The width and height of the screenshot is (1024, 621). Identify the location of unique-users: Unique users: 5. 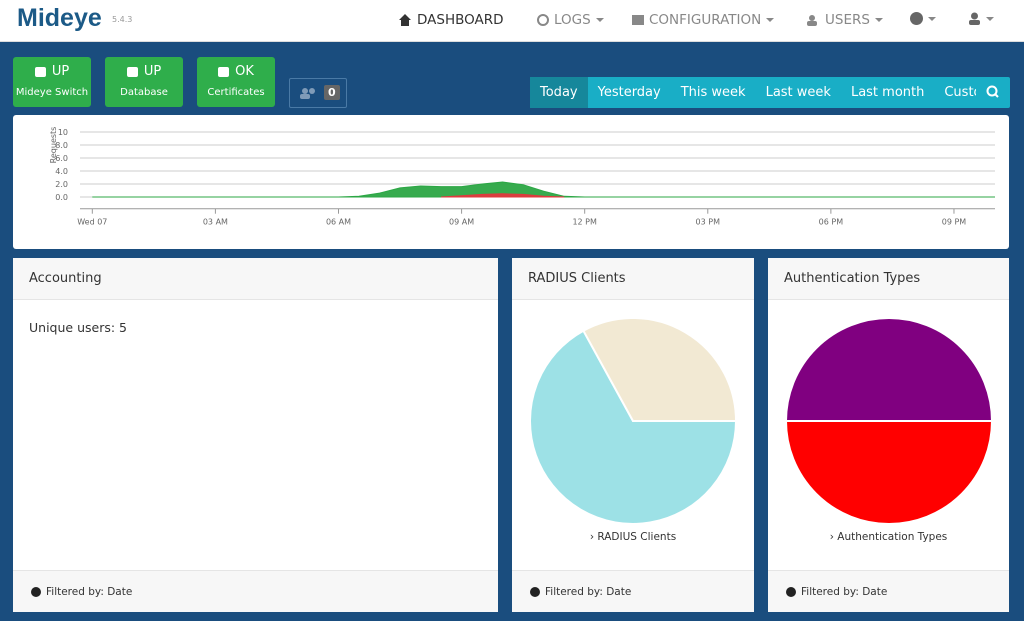
(78, 327).